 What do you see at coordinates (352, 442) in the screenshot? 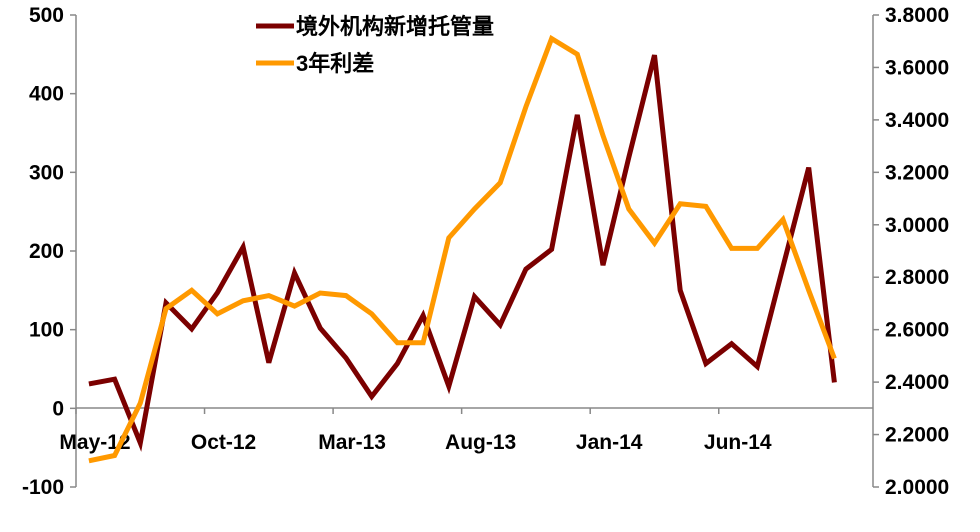
I see `x-tick-label: Mar-13` at bounding box center [352, 442].